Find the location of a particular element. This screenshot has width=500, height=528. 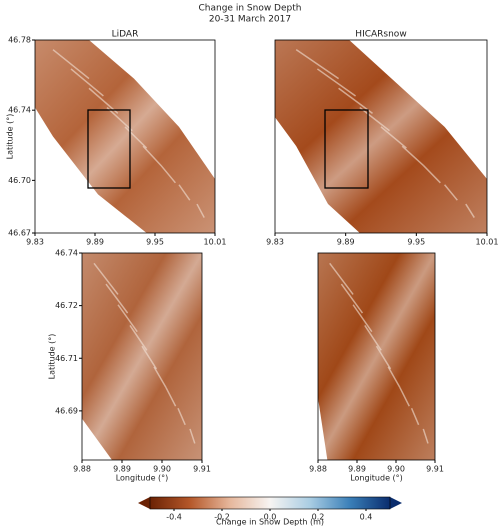

panel-title: HICARsnow is located at coordinates (380, 35).